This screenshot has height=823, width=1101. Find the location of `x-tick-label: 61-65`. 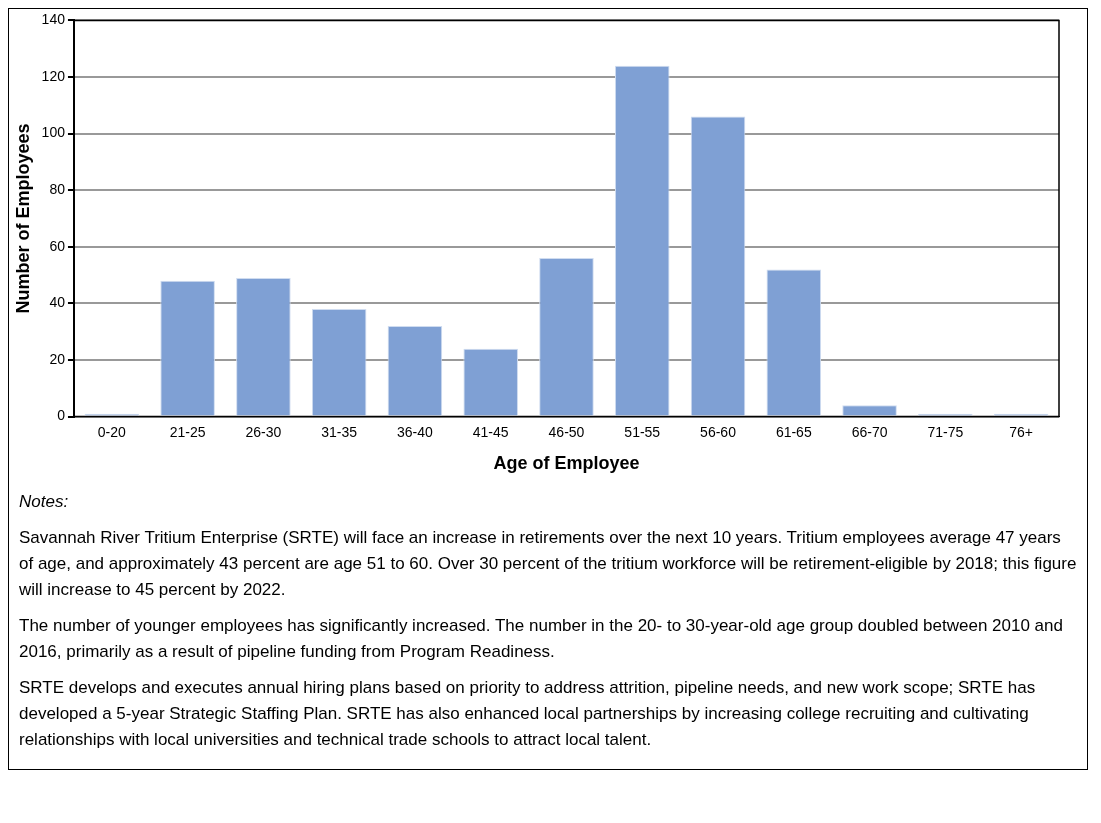

x-tick-label: 61-65 is located at coordinates (793, 431).